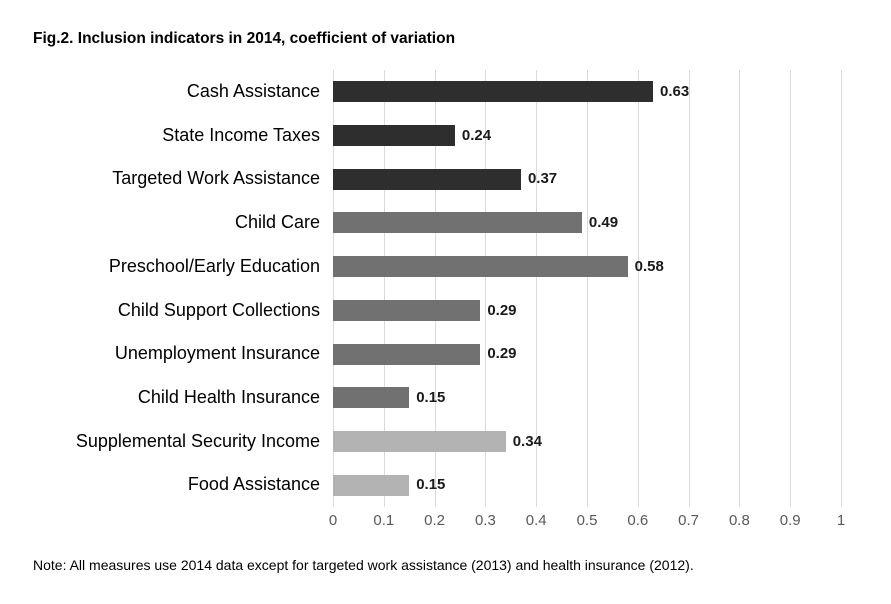 This screenshot has width=891, height=604. What do you see at coordinates (536, 520) in the screenshot?
I see `x-axis-tick-label: 0.4` at bounding box center [536, 520].